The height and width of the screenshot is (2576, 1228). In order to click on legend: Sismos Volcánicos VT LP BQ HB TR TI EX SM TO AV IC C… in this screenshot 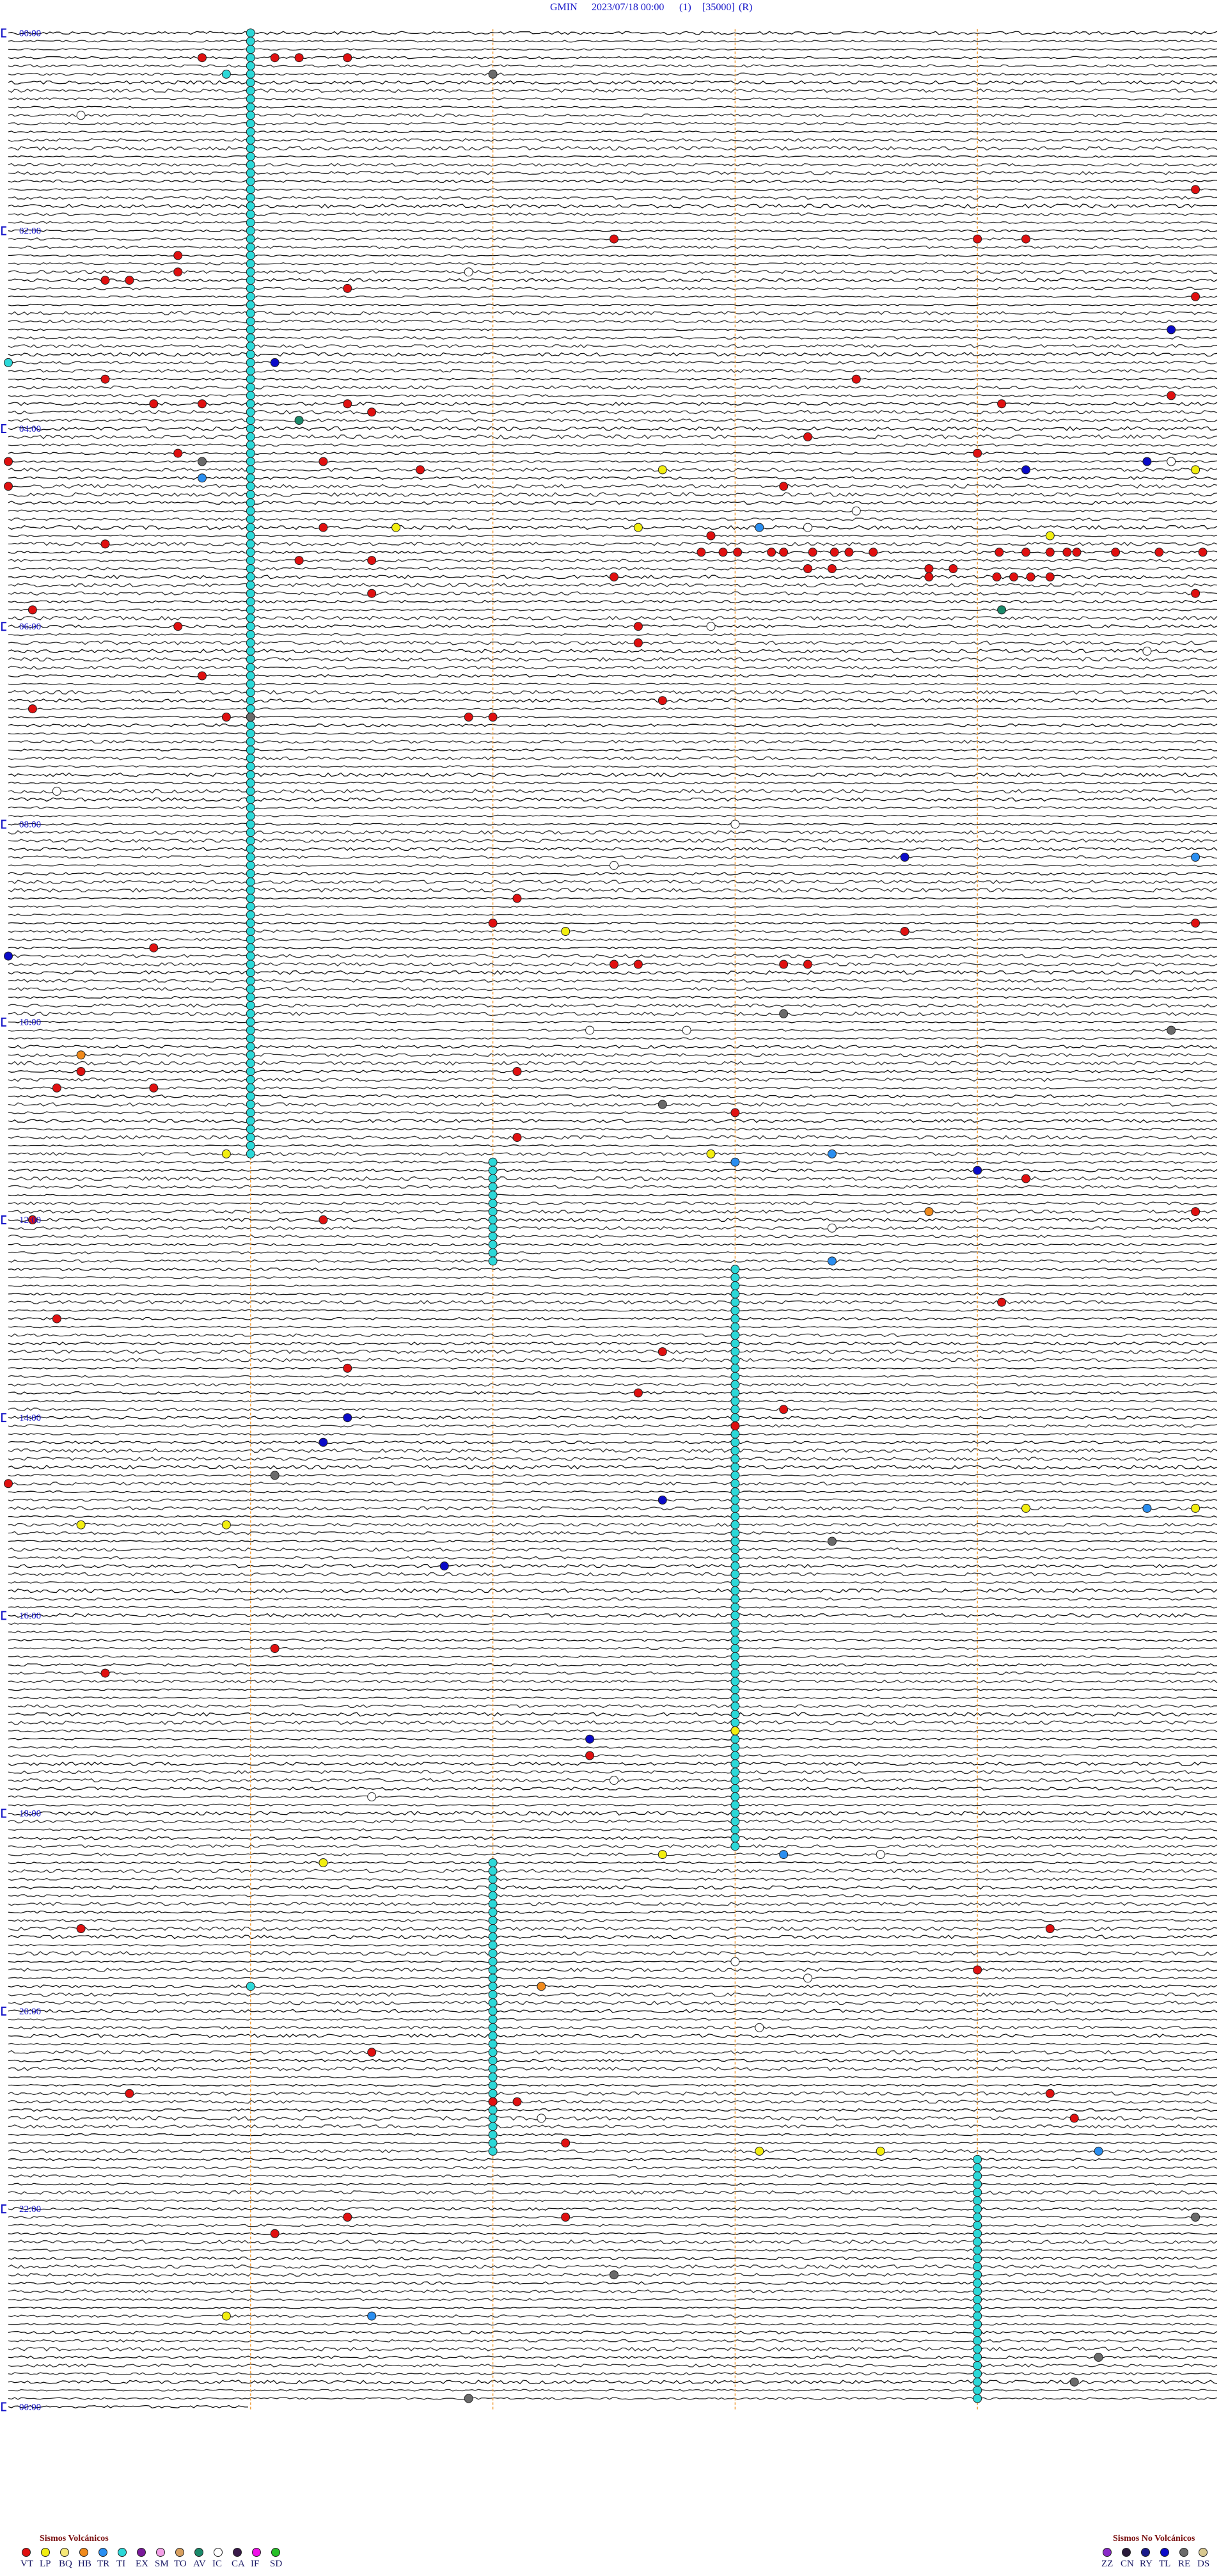, I will do `click(614, 2551)`.